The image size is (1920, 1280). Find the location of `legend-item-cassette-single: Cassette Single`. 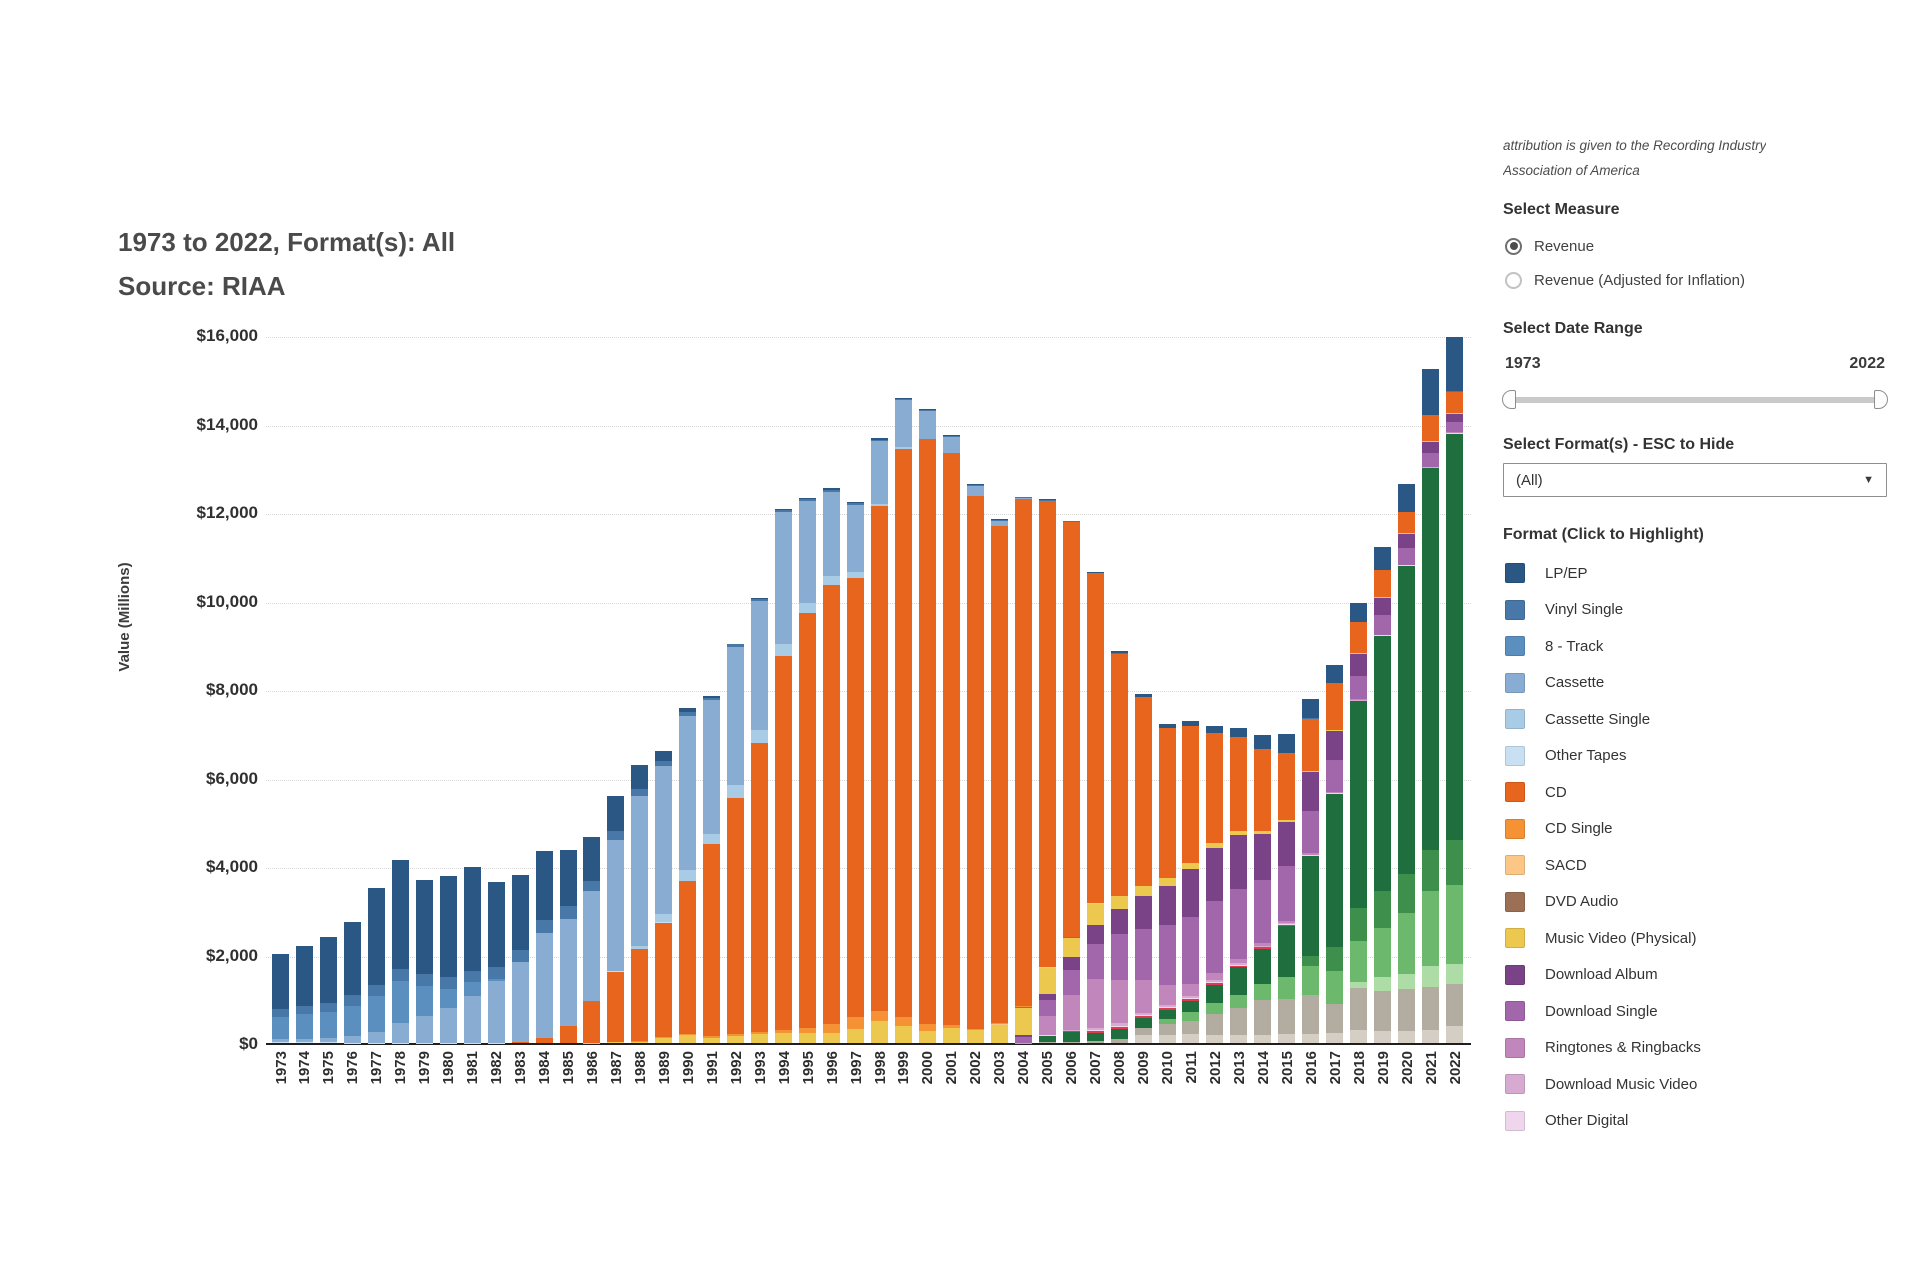

legend-item-cassette-single: Cassette Single is located at coordinates (1577, 719).